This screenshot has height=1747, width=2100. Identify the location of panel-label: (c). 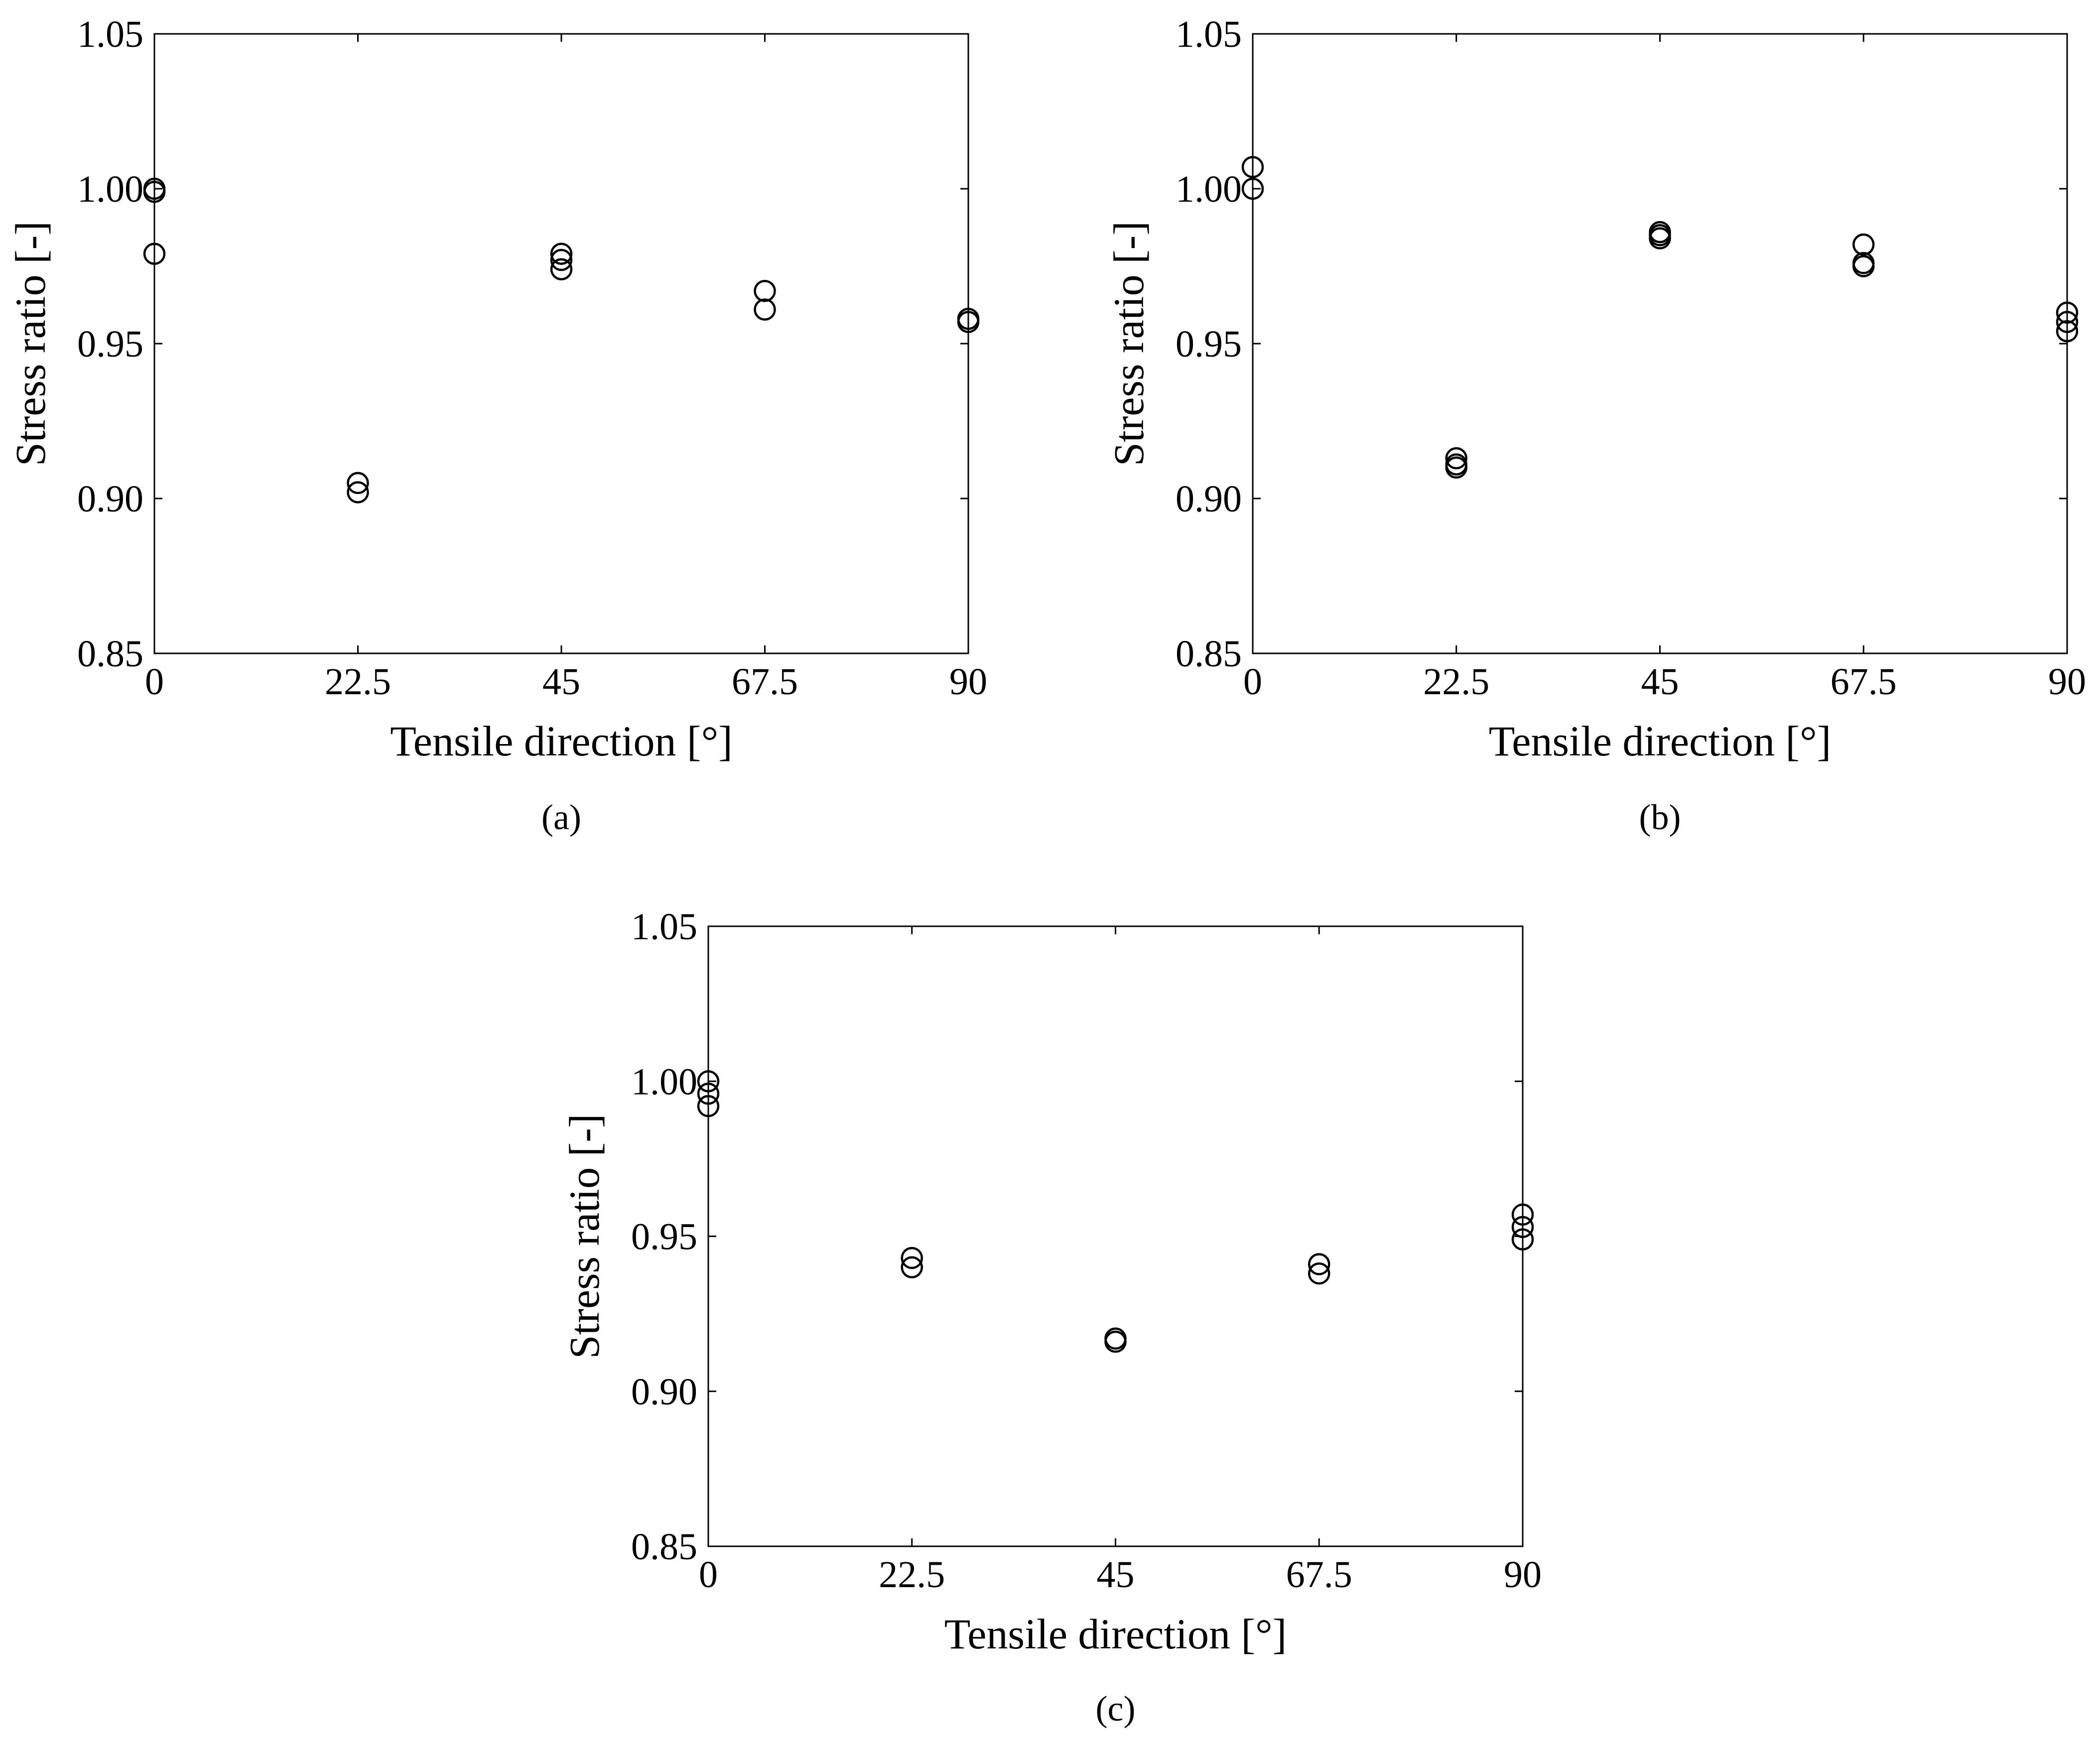
(1116, 1709).